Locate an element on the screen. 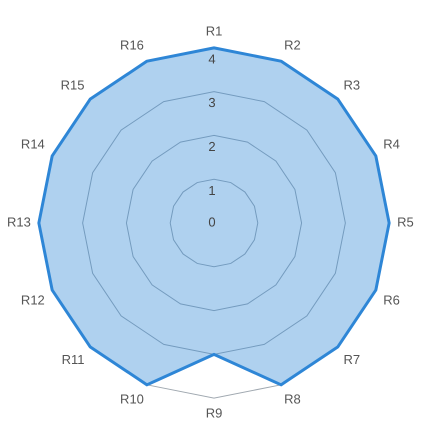 This screenshot has width=424, height=448. spoke-label: R3 is located at coordinates (352, 84).